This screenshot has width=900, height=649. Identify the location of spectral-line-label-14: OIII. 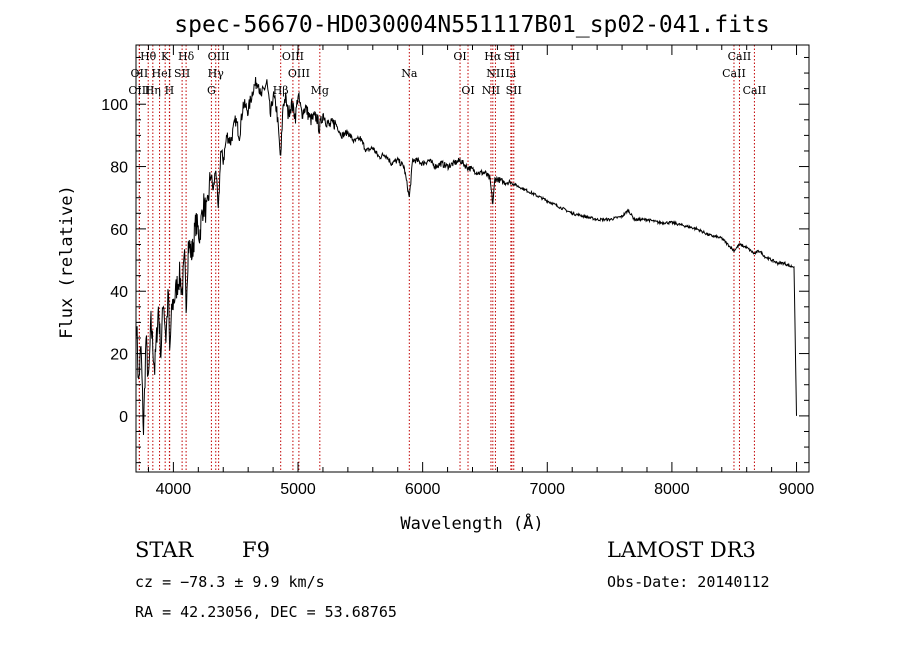
(299, 73).